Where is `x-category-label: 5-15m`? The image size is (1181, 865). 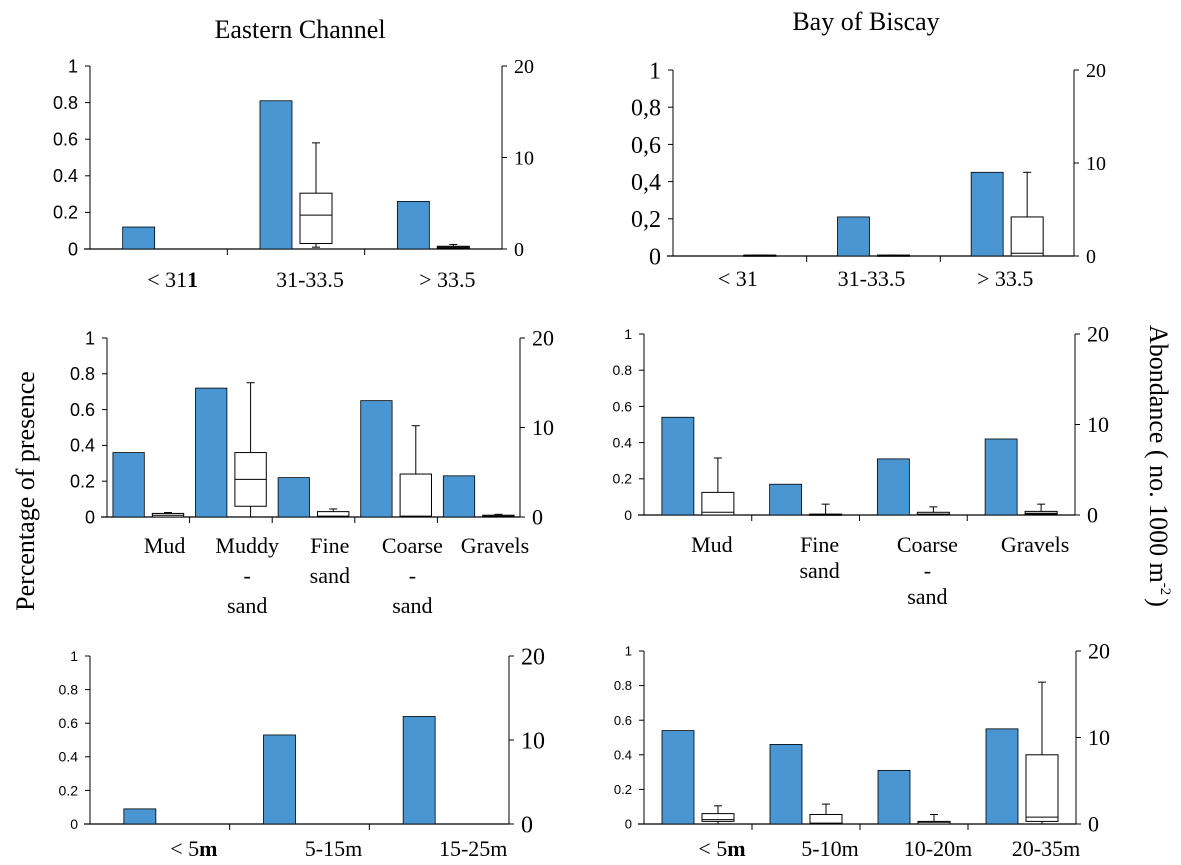 x-category-label: 5-15m is located at coordinates (333, 848).